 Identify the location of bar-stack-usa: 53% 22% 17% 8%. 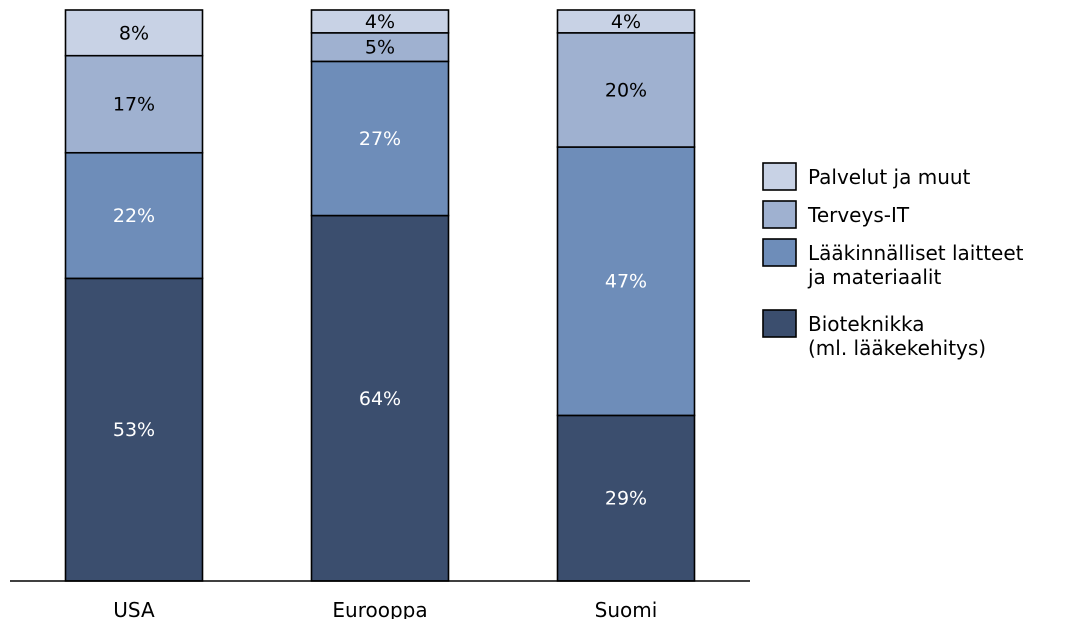
(134, 295).